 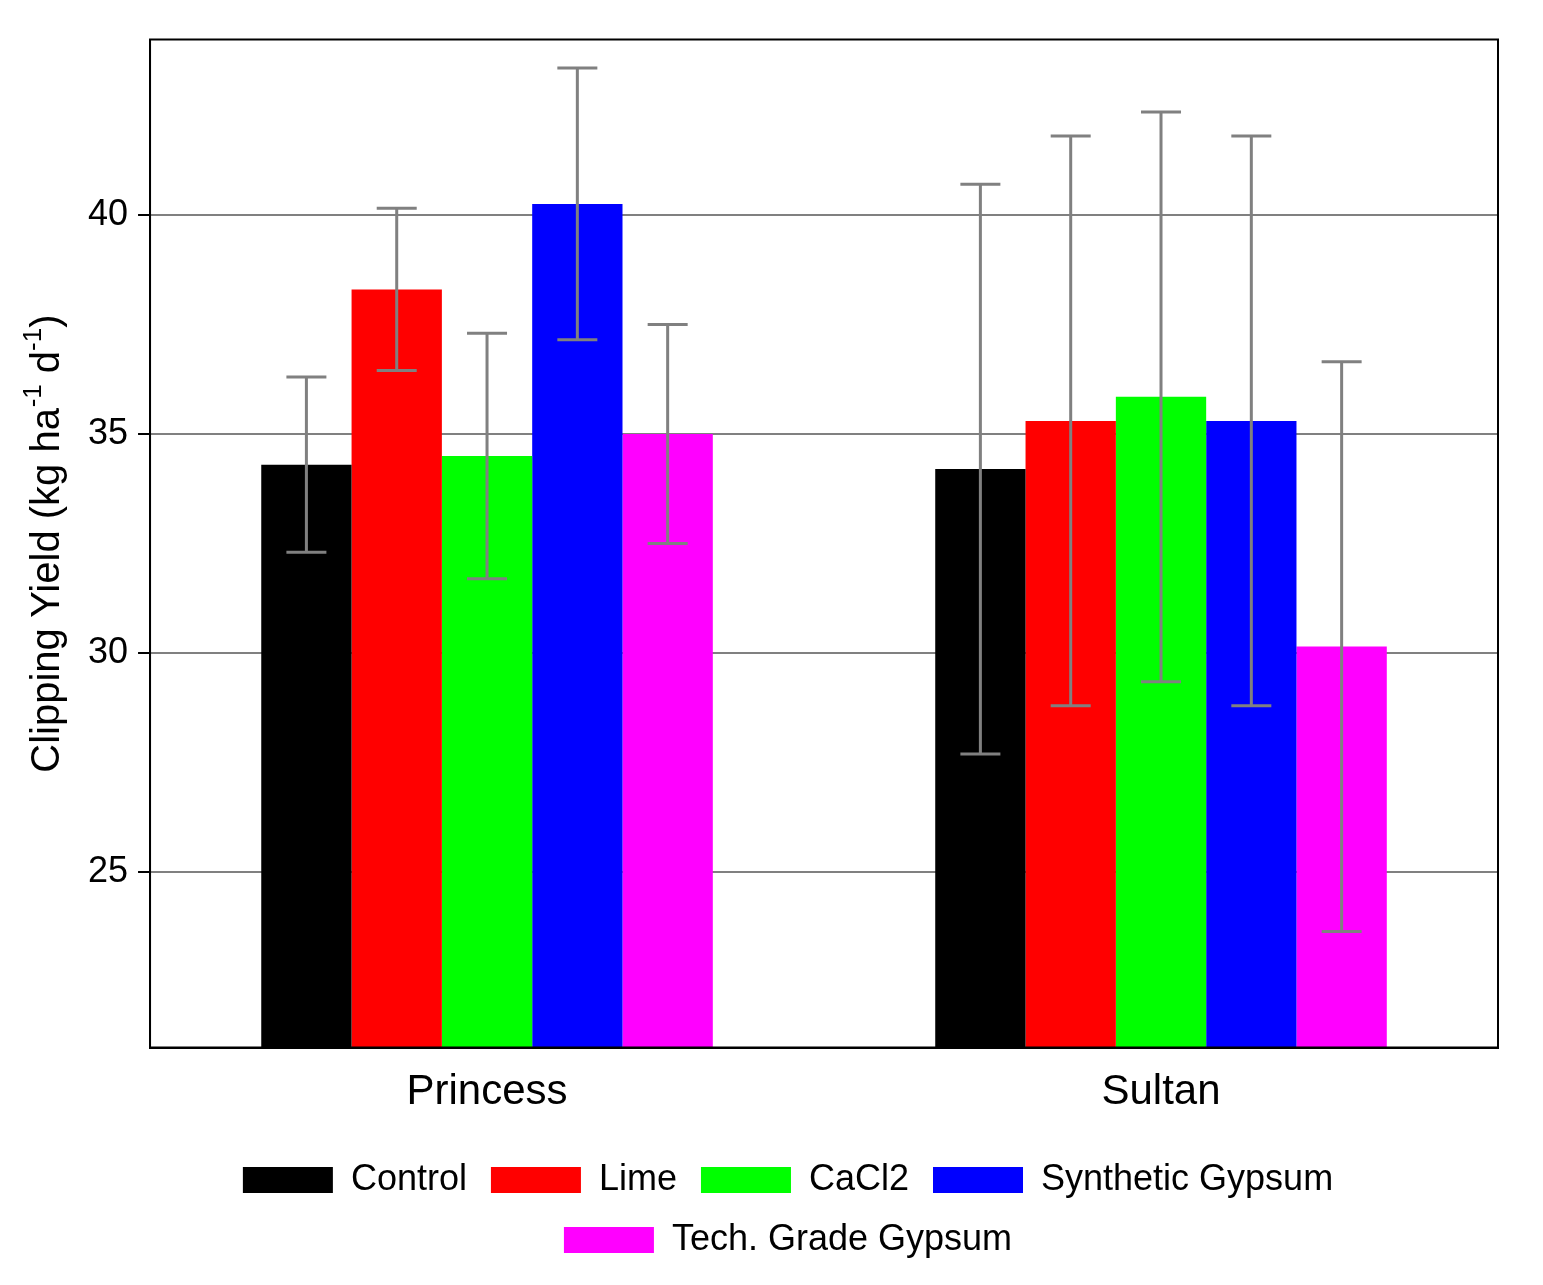 What do you see at coordinates (108, 870) in the screenshot?
I see `y-tick-label: 25` at bounding box center [108, 870].